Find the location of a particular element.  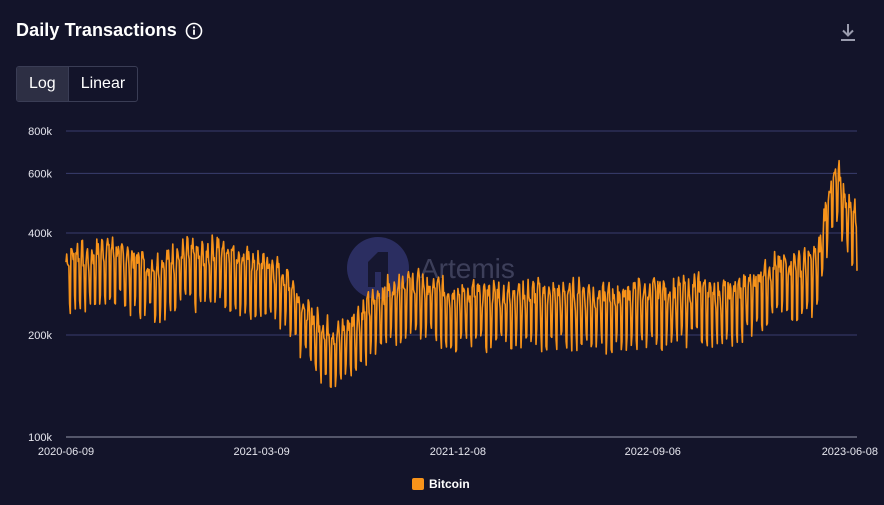

y-tick-label: 100k is located at coordinates (40, 438).